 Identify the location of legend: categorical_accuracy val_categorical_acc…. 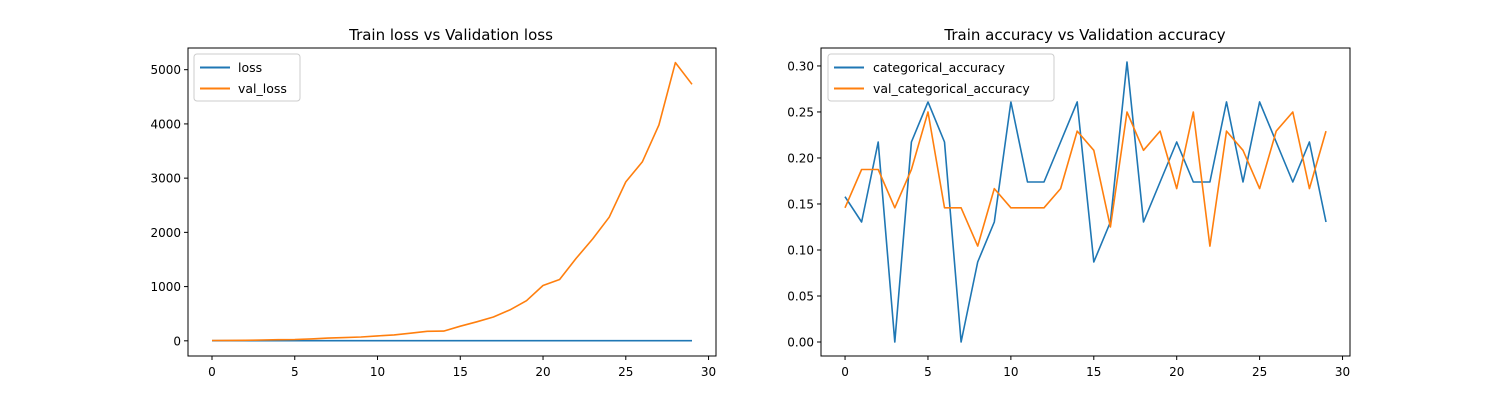
(941, 77).